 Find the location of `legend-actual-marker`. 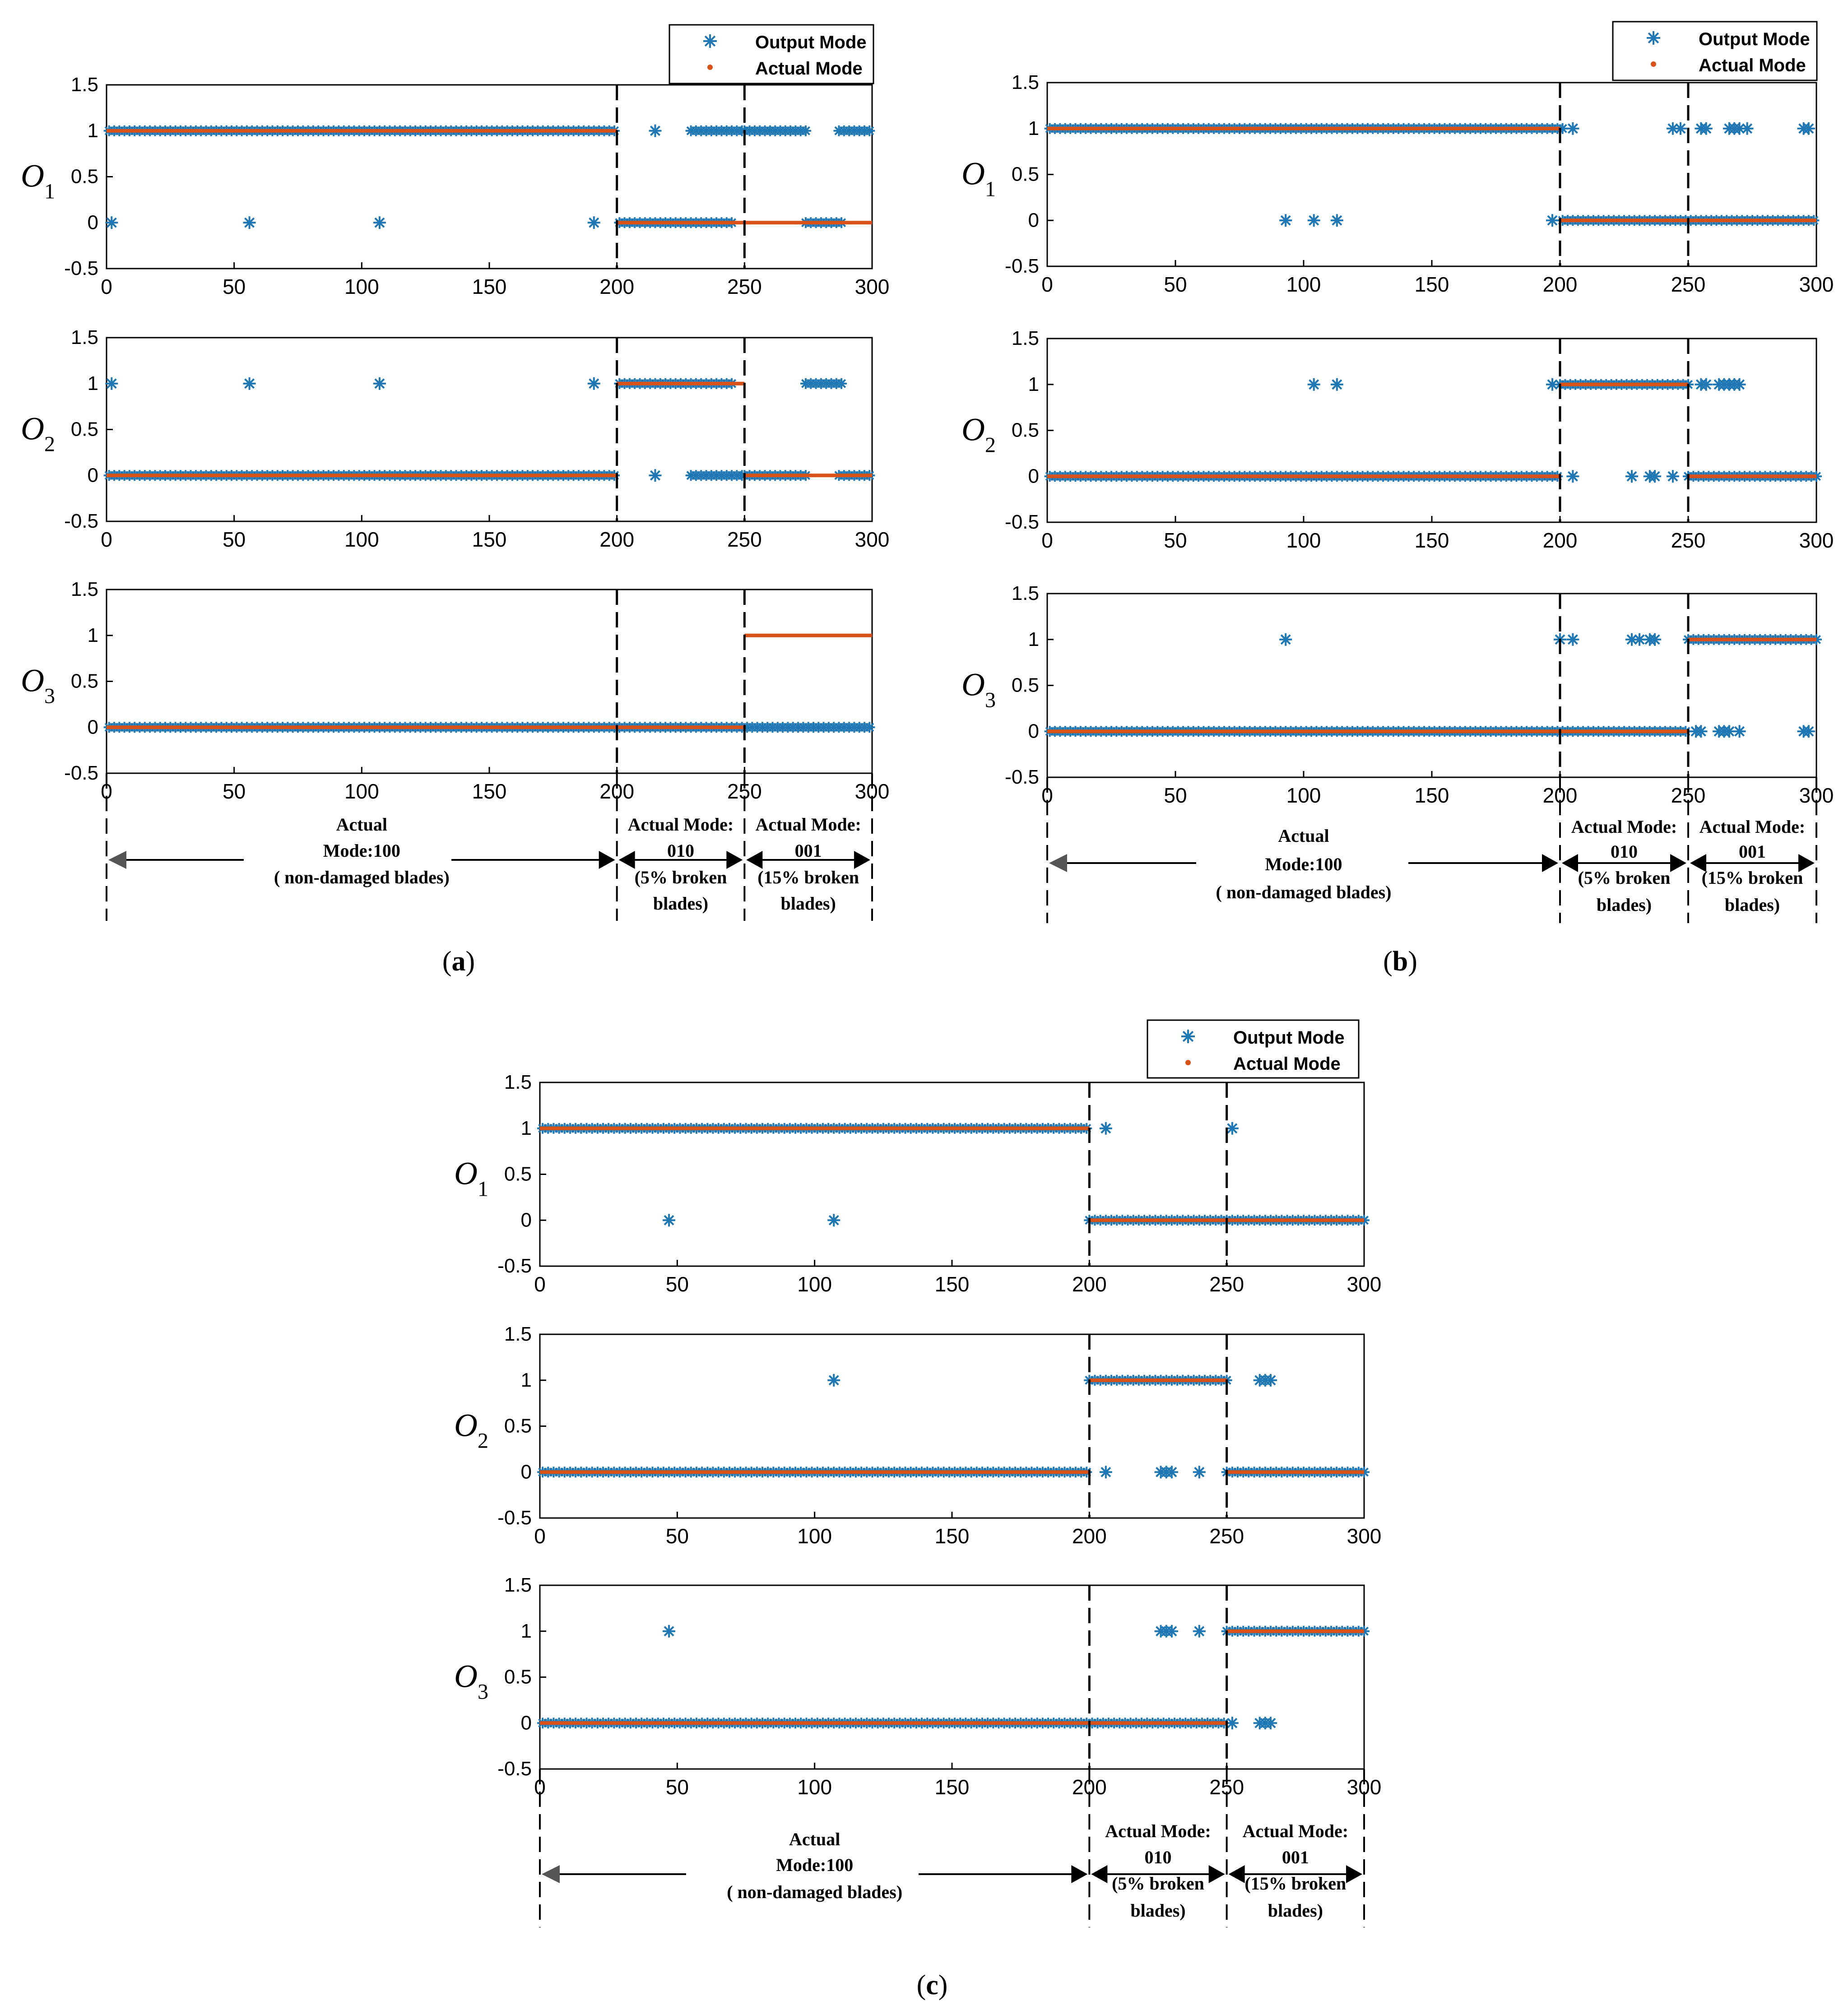

legend-actual-marker is located at coordinates (710, 67).